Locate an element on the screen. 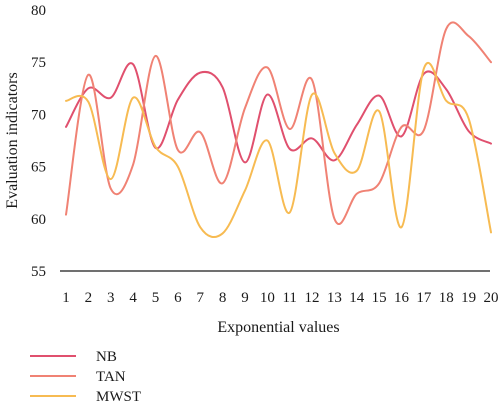 The width and height of the screenshot is (500, 412). x-tick-label: 17 is located at coordinates (424, 298).